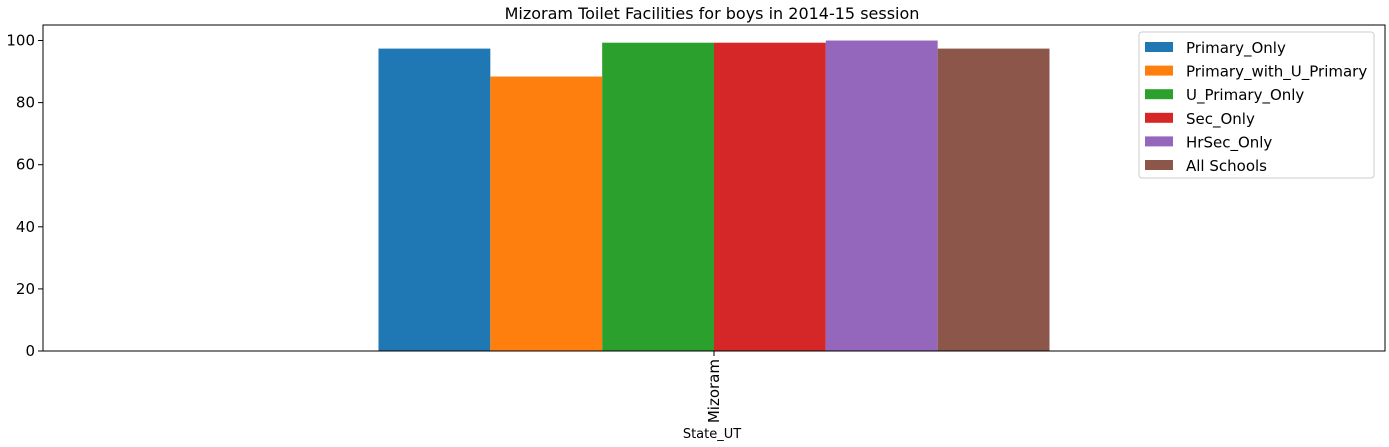 The image size is (1389, 447). What do you see at coordinates (1236, 48) in the screenshot?
I see `legend-label: Primary_Only` at bounding box center [1236, 48].